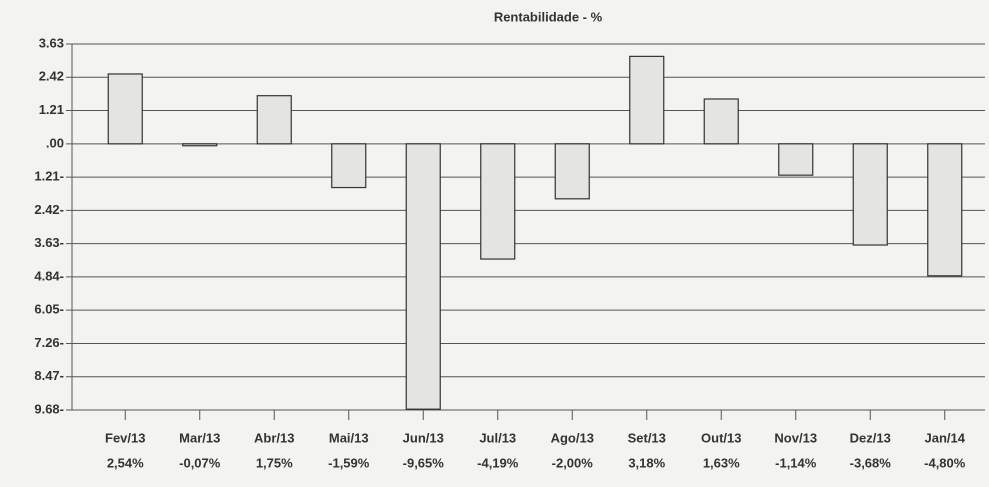  I want to click on y-tick-label: 2.42-, so click(49, 209).